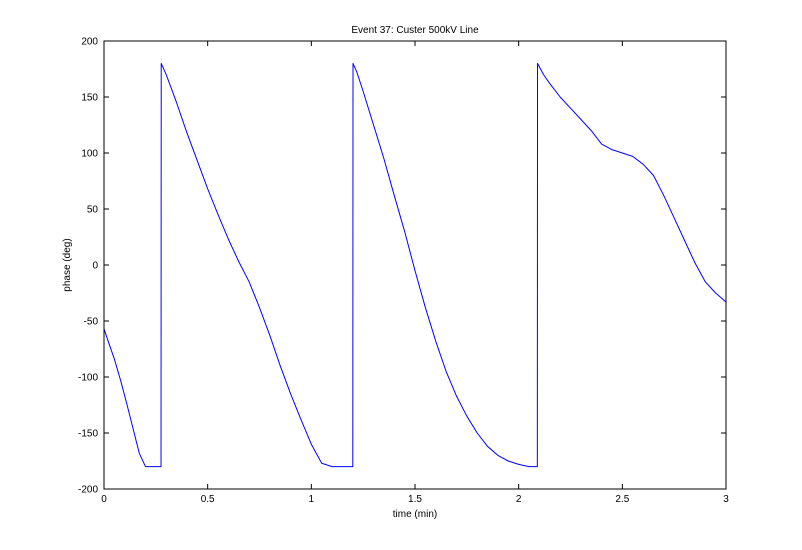 This screenshot has height=550, width=802. Describe the element at coordinates (415, 514) in the screenshot. I see `x-axis-label: time (min)` at that location.